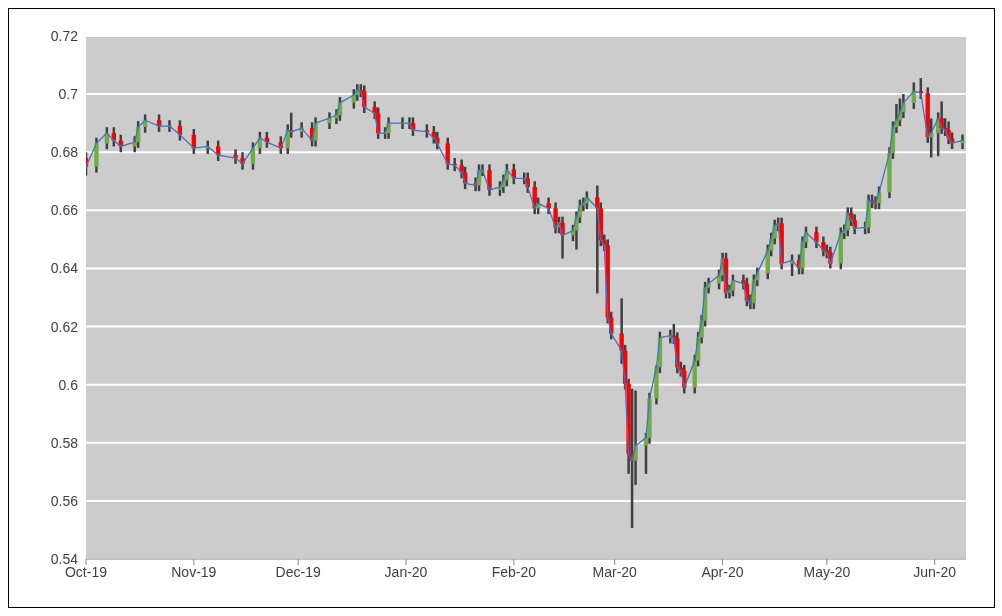 Image resolution: width=1002 pixels, height=616 pixels. What do you see at coordinates (722, 571) in the screenshot?
I see `x-tick-label: Apr-20` at bounding box center [722, 571].